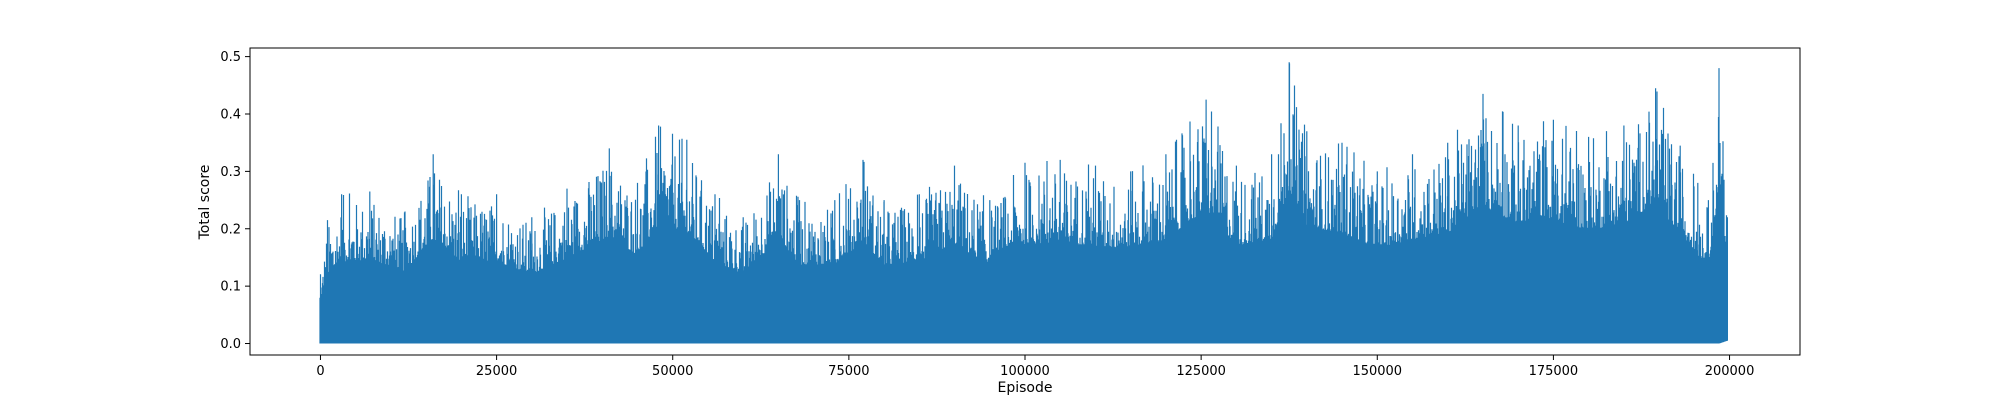 The width and height of the screenshot is (2000, 400). What do you see at coordinates (496, 371) in the screenshot?
I see `x-tick-label: 25000` at bounding box center [496, 371].